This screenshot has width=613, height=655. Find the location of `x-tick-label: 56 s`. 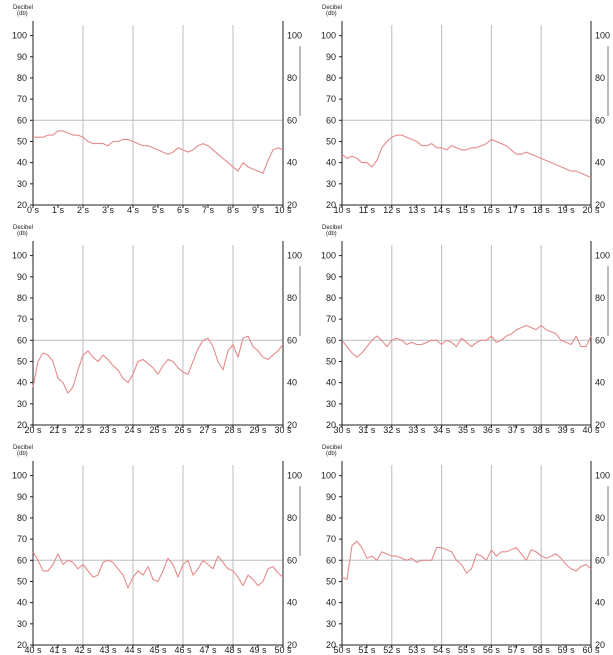

x-tick-label: 56 s is located at coordinates (492, 650).